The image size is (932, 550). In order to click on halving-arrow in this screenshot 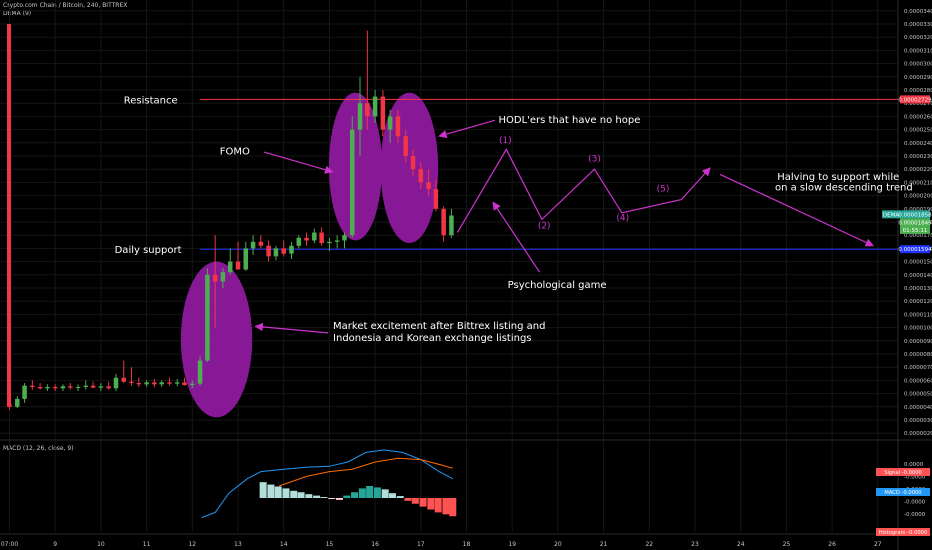, I will do `click(796, 210)`.